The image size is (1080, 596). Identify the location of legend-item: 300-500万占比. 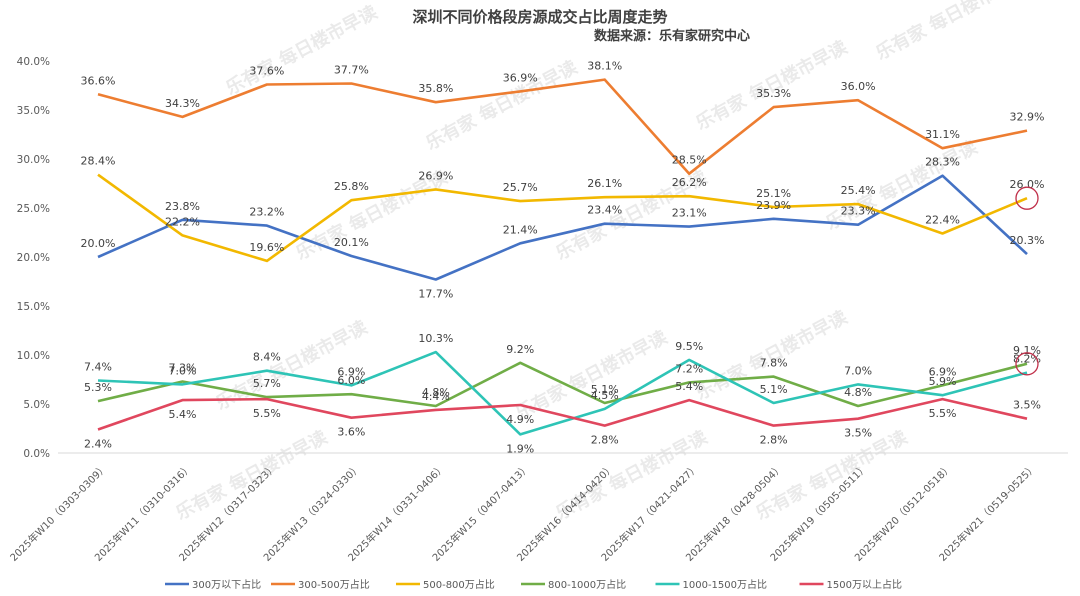
(320, 584).